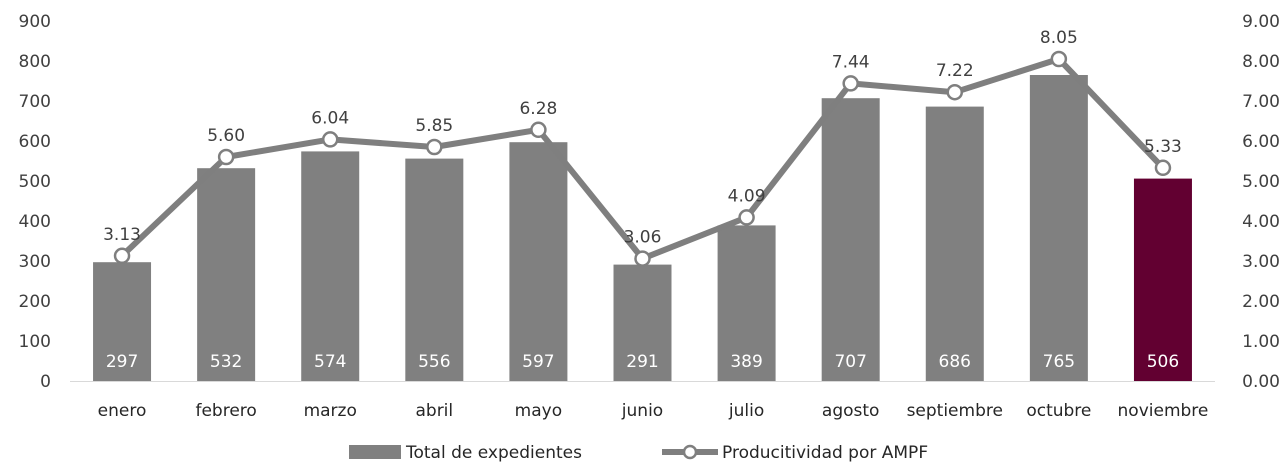 This screenshot has height=462, width=1285. What do you see at coordinates (434, 411) in the screenshot?
I see `x-category-label: abril` at bounding box center [434, 411].